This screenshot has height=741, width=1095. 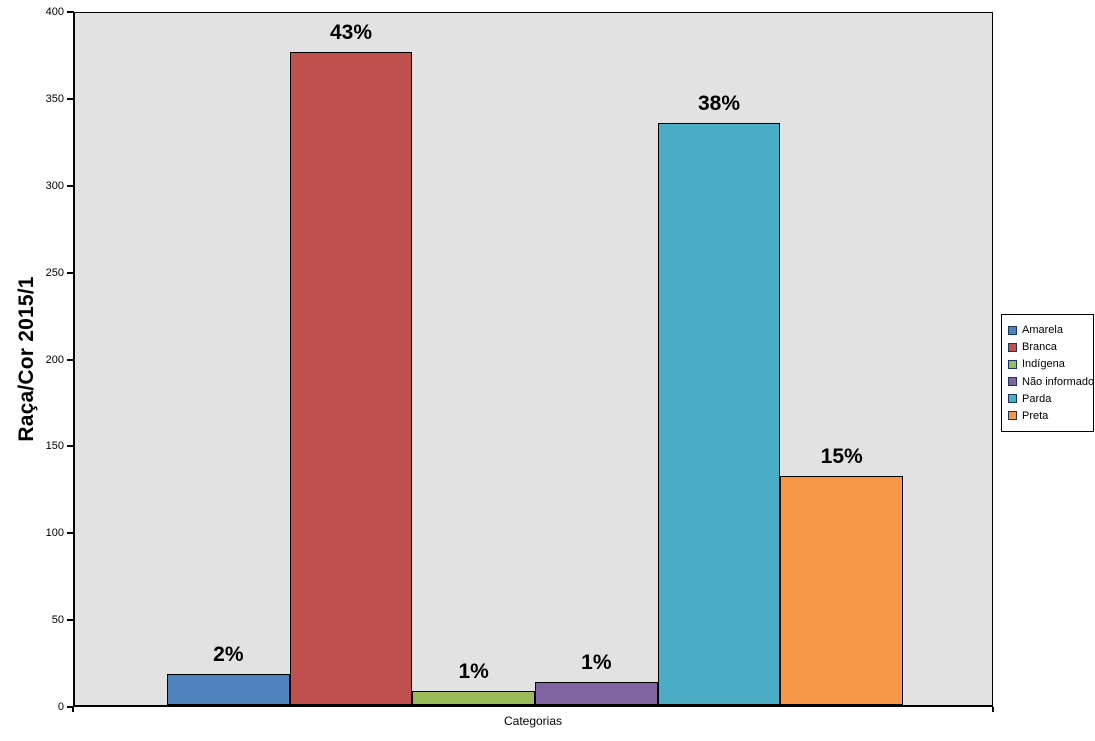 I want to click on y-tick-label-100: 100, so click(x=54, y=533).